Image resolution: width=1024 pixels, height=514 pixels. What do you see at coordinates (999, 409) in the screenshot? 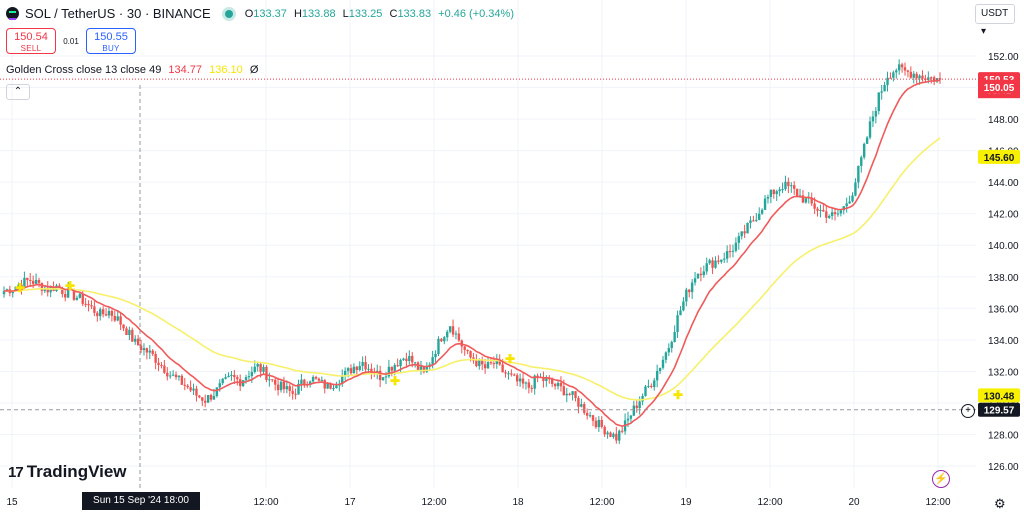
I see `crosshair-price-label-bg` at bounding box center [999, 409].